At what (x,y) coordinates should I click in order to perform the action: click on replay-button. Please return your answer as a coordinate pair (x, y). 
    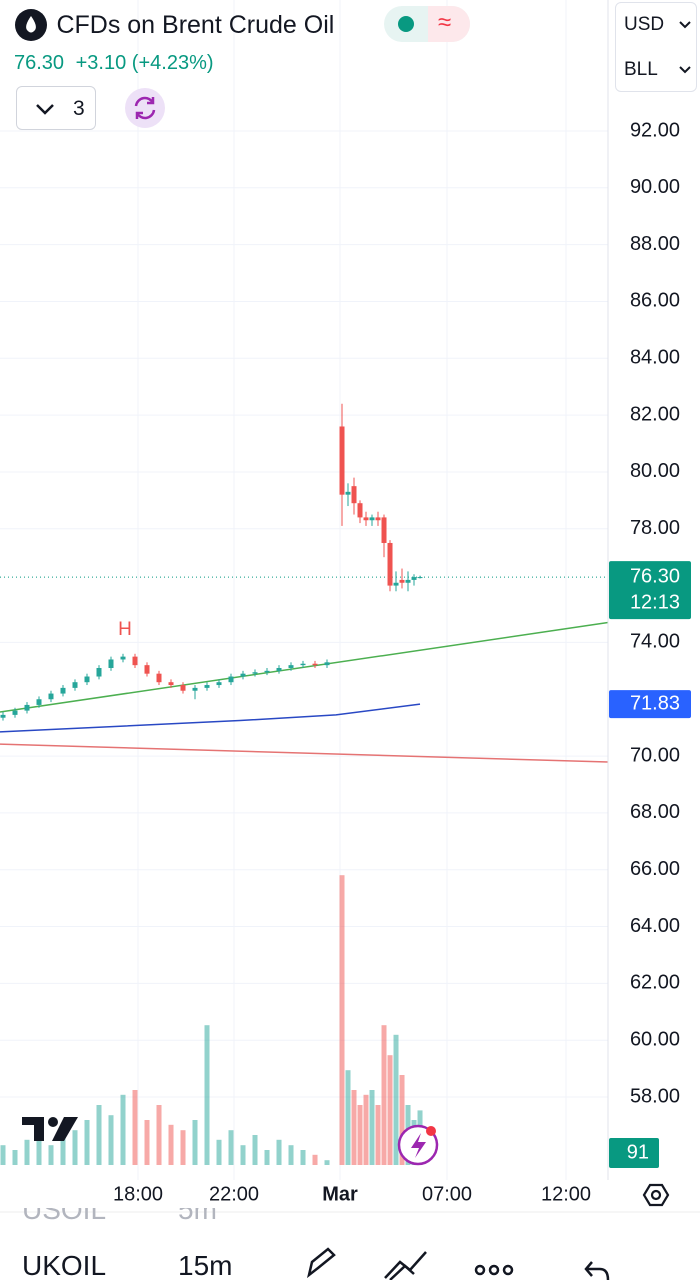
    Looking at the image, I should click on (145, 108).